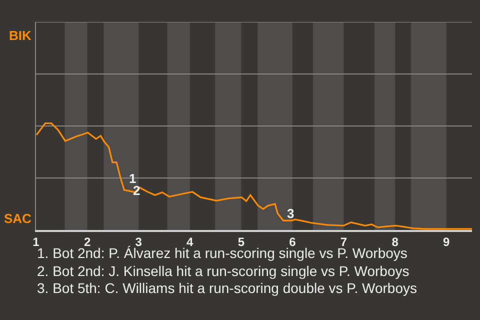 This screenshot has height=320, width=480. What do you see at coordinates (223, 271) in the screenshot?
I see `text: 2. Bot 2nd: J. Kinsella hit a run-scoring single vs P. Worboys` at bounding box center [223, 271].